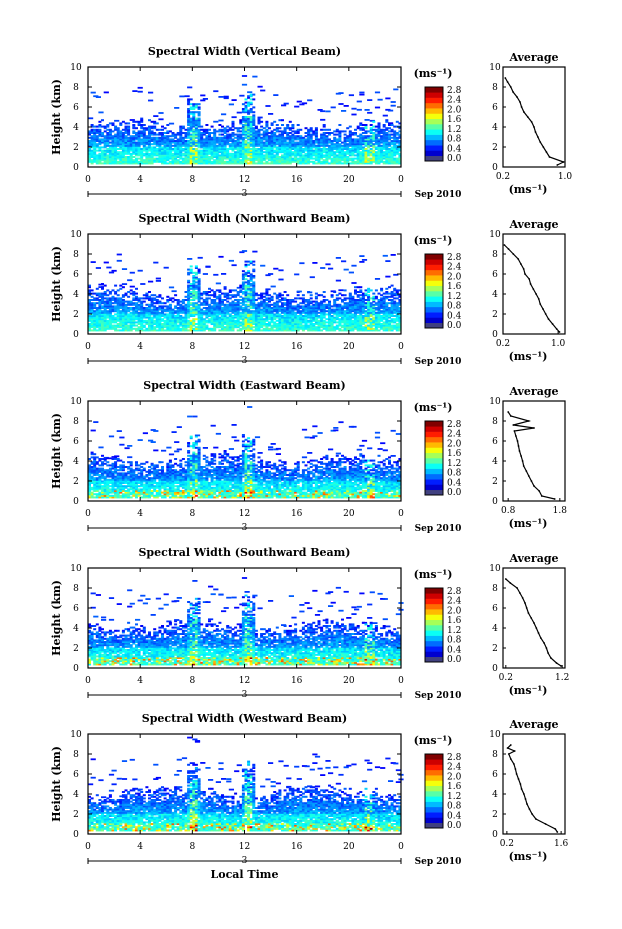 The image size is (622, 929). I want to click on colorbar-tick-label: 0.4, so click(454, 149).